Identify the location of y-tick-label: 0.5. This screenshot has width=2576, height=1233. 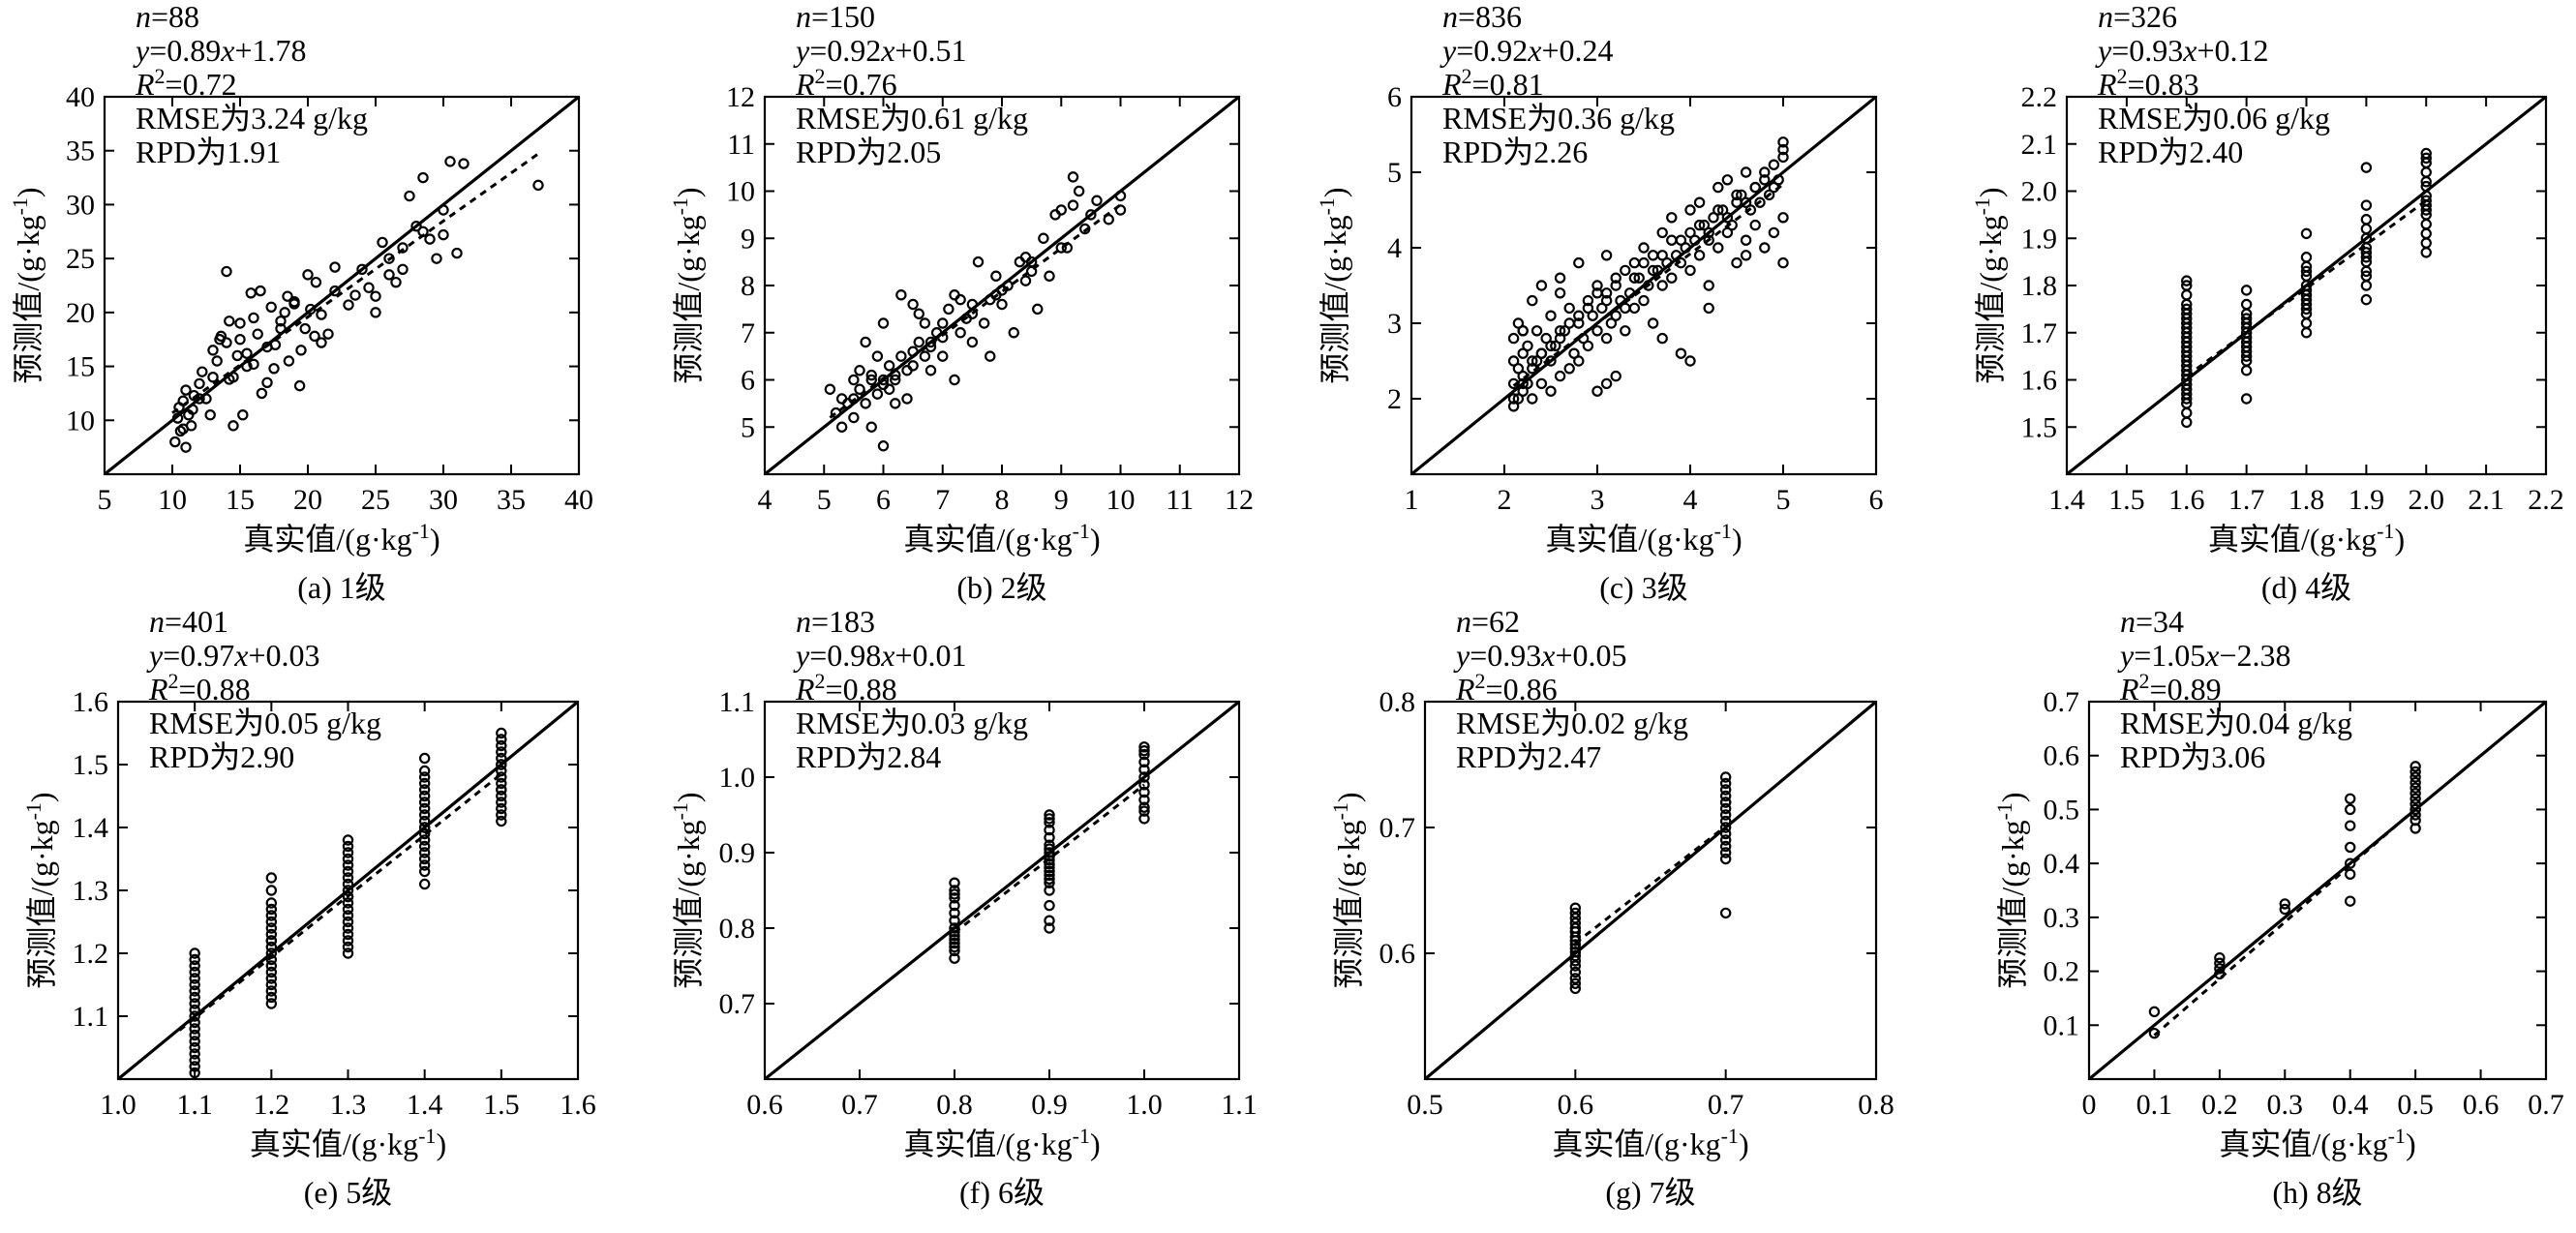
(2062, 810).